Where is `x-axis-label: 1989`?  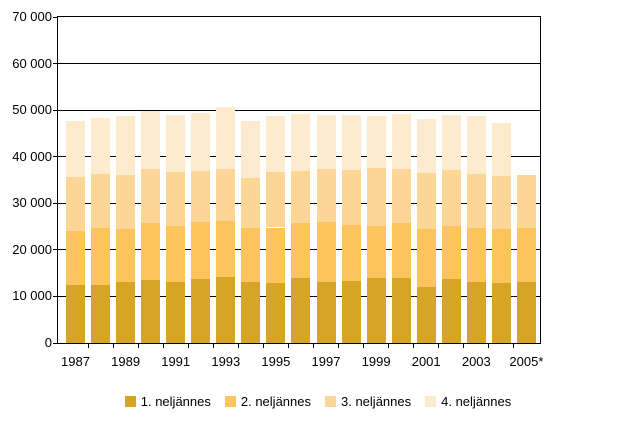 x-axis-label: 1989 is located at coordinates (126, 361).